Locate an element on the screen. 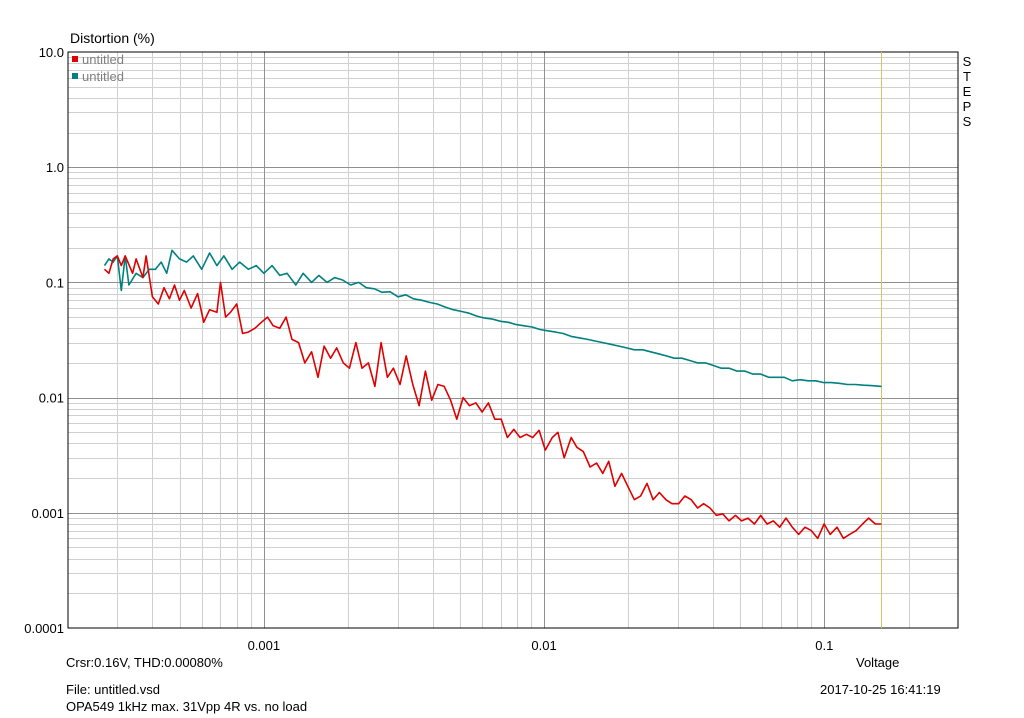  y-tick-label: 0.01 is located at coordinates (51, 398).